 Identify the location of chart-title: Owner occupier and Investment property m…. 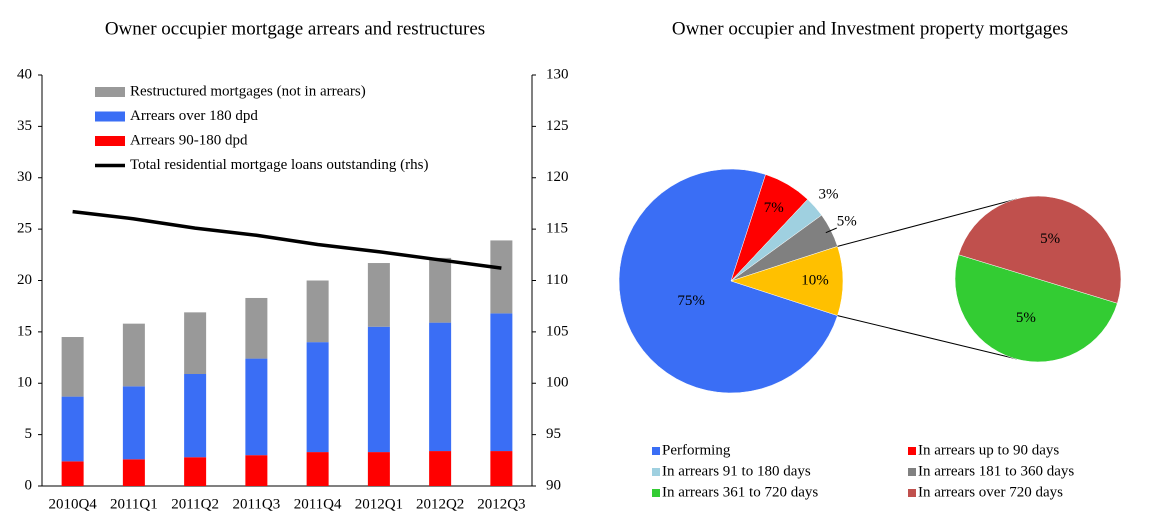
(870, 28).